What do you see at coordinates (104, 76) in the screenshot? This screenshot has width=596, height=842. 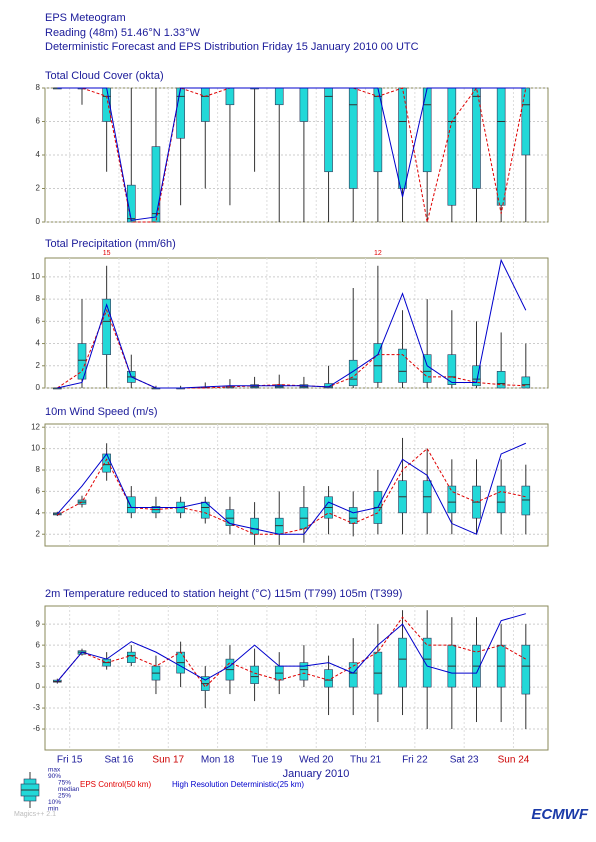 I see `panel-title: Total Cloud Cover (okta)` at bounding box center [104, 76].